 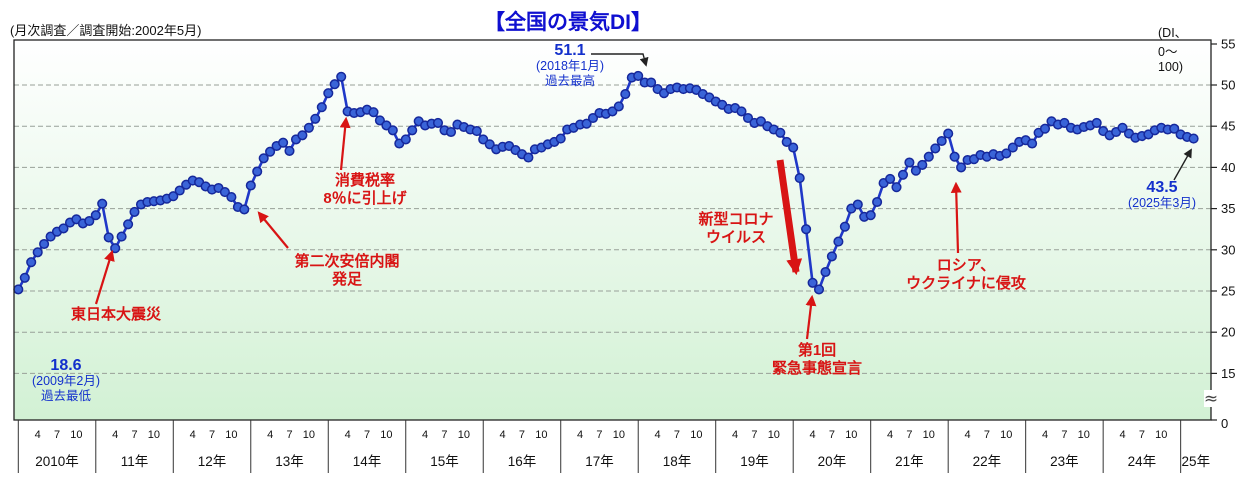 What do you see at coordinates (966, 265) in the screenshot?
I see `annotation-line: ロシア、` at bounding box center [966, 265].